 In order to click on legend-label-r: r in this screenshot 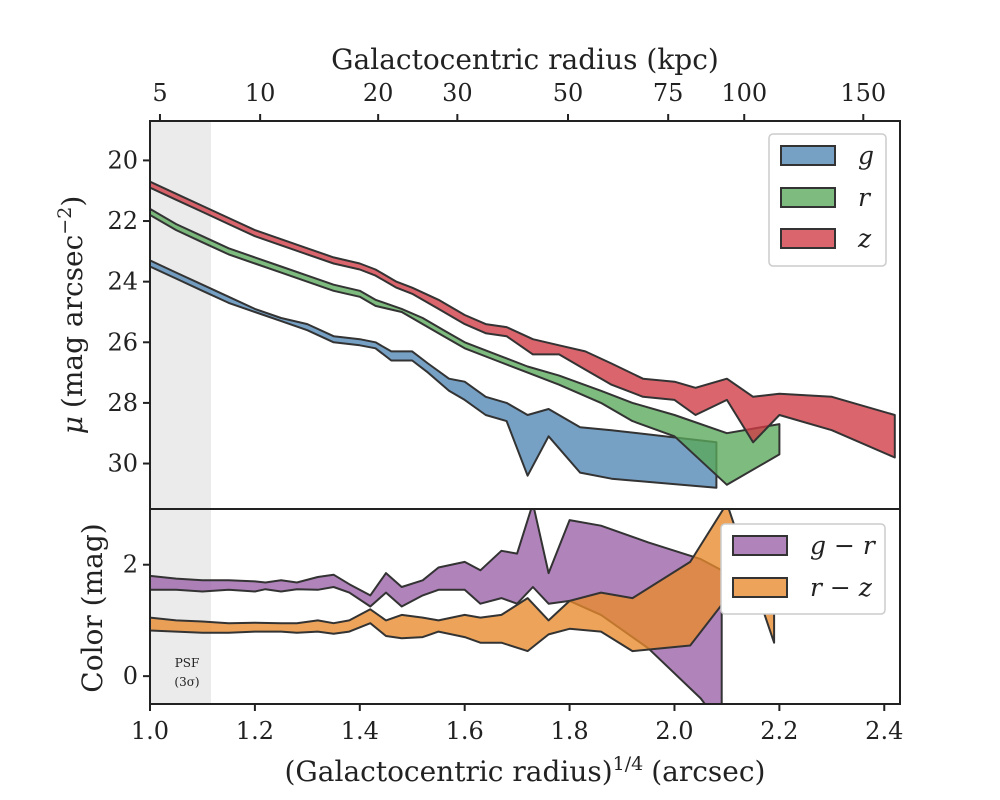, I will do `click(865, 197)`.